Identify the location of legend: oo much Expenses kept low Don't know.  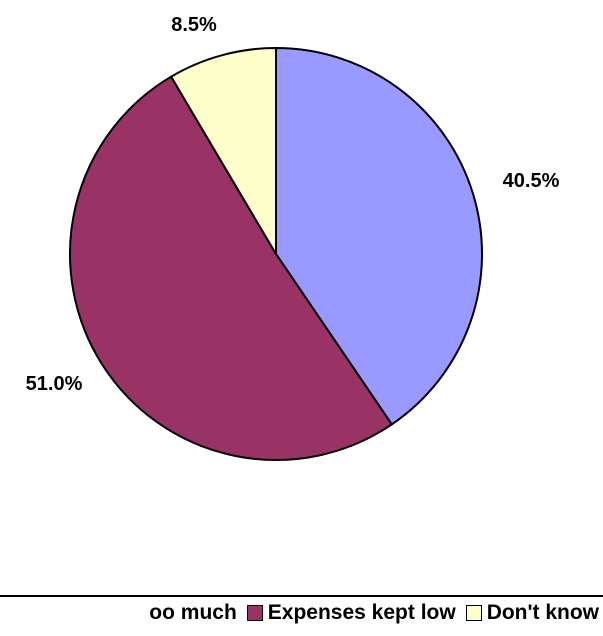
(301, 615).